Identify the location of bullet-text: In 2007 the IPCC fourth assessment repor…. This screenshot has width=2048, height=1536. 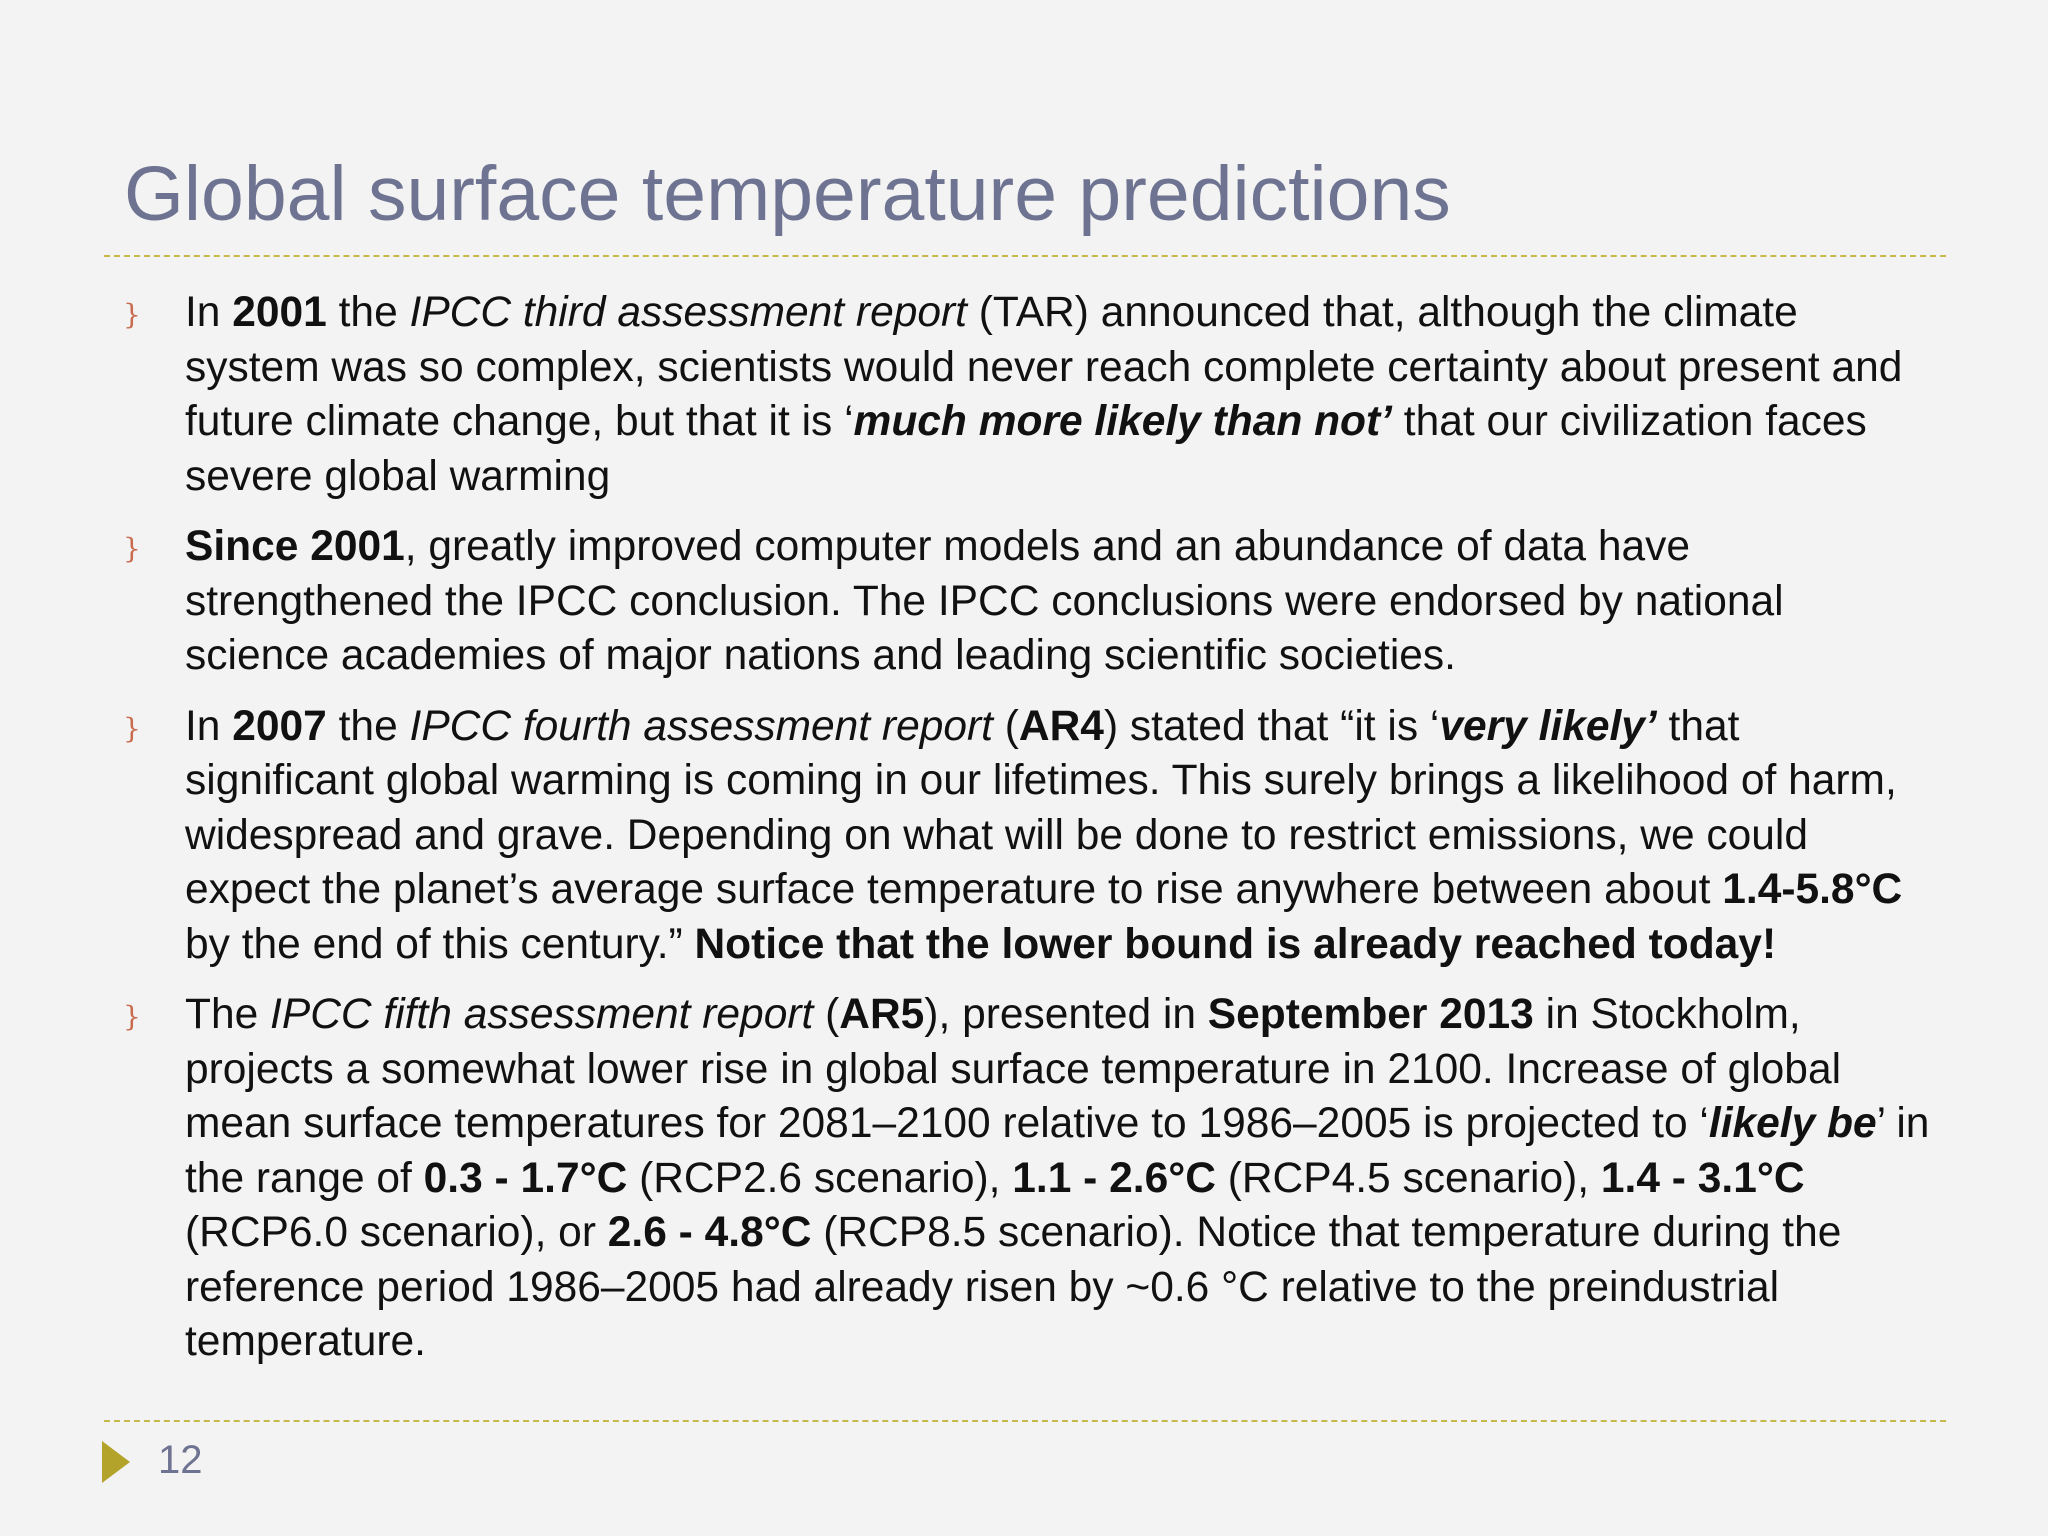
(1044, 835).